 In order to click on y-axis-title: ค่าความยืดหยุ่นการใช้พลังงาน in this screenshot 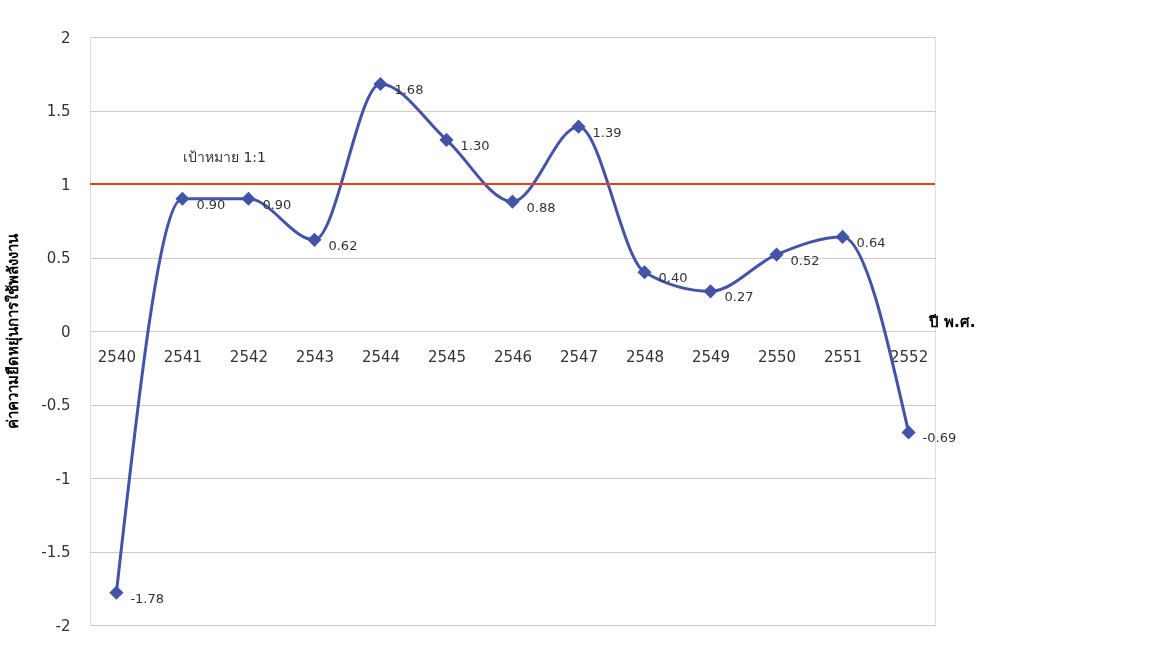, I will do `click(14, 331)`.